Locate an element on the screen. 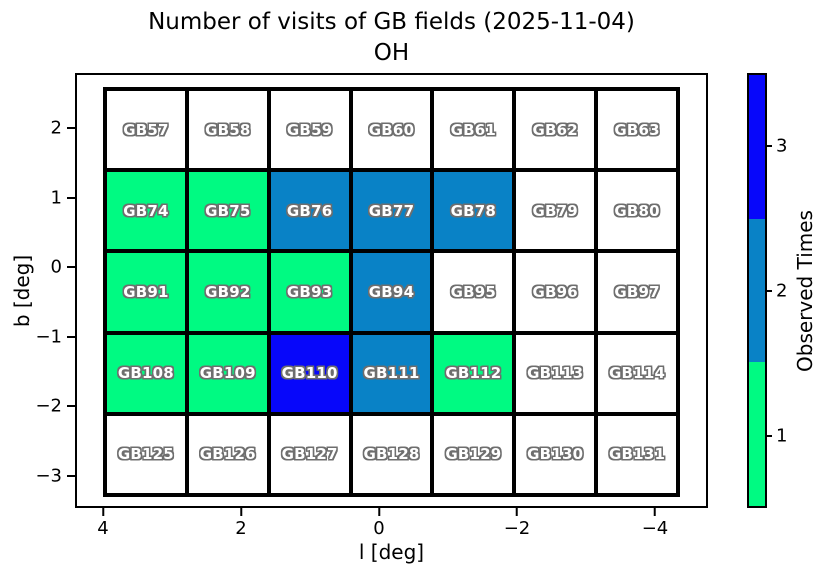 Image resolution: width=822 pixels, height=575 pixels. x-tick: −4 is located at coordinates (655, 523).